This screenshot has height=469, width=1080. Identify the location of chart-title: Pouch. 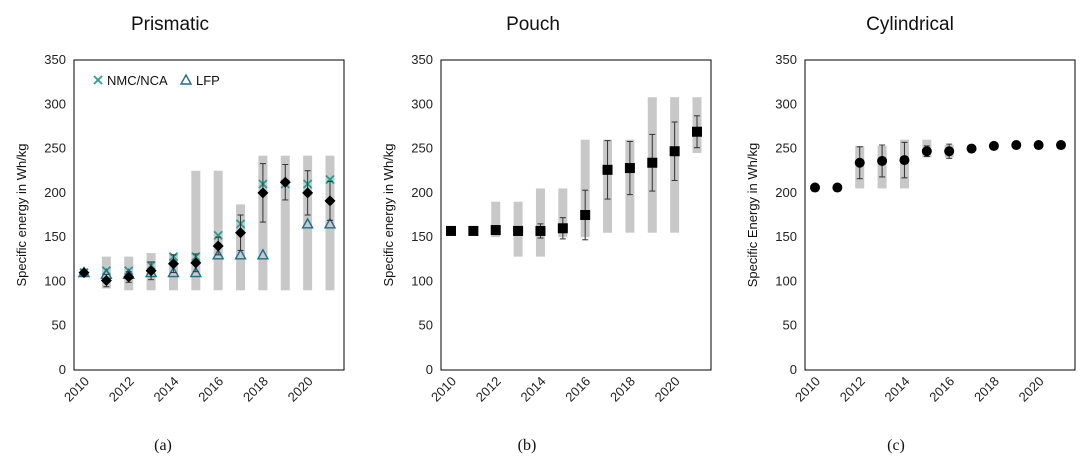
(533, 24).